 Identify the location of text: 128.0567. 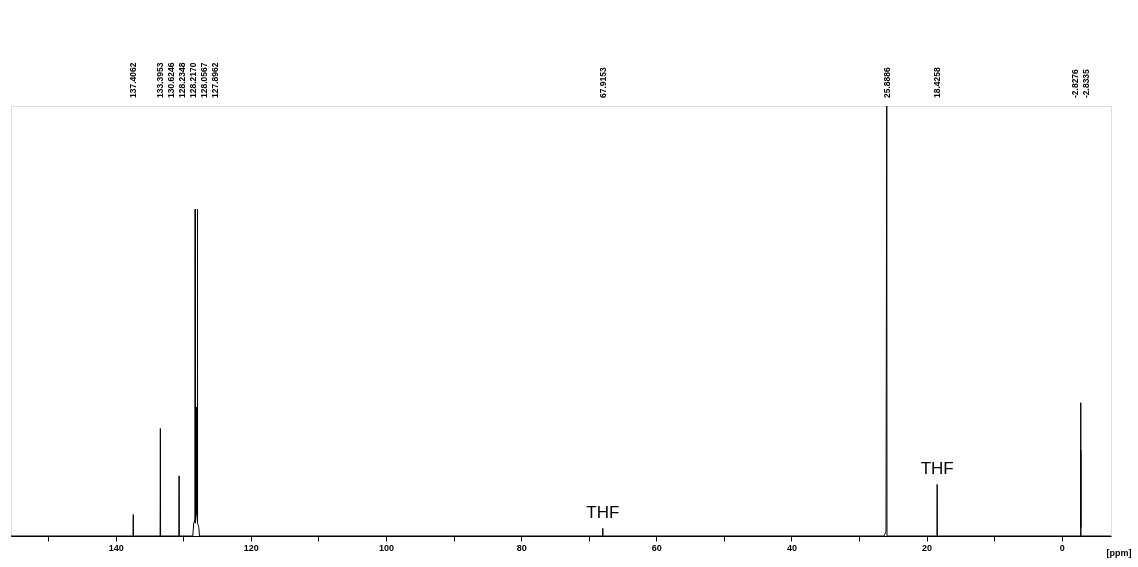
(203, 80).